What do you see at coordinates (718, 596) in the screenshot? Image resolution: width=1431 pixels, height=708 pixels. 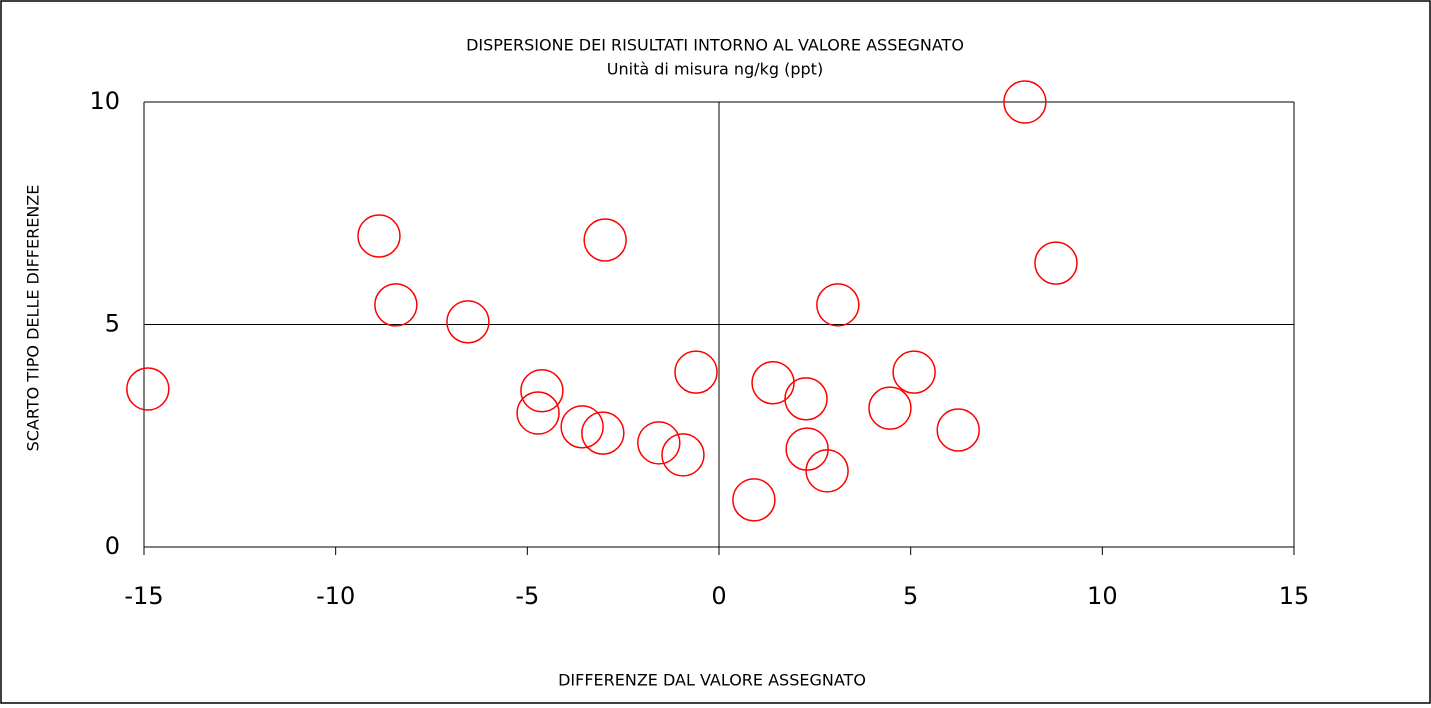 I see `x-tick-label: 0` at bounding box center [718, 596].